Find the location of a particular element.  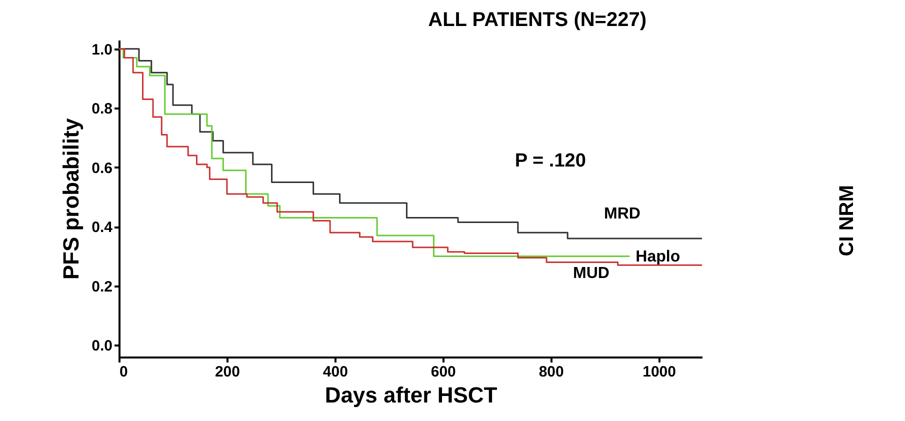

x-tick-label: 200 is located at coordinates (227, 372).